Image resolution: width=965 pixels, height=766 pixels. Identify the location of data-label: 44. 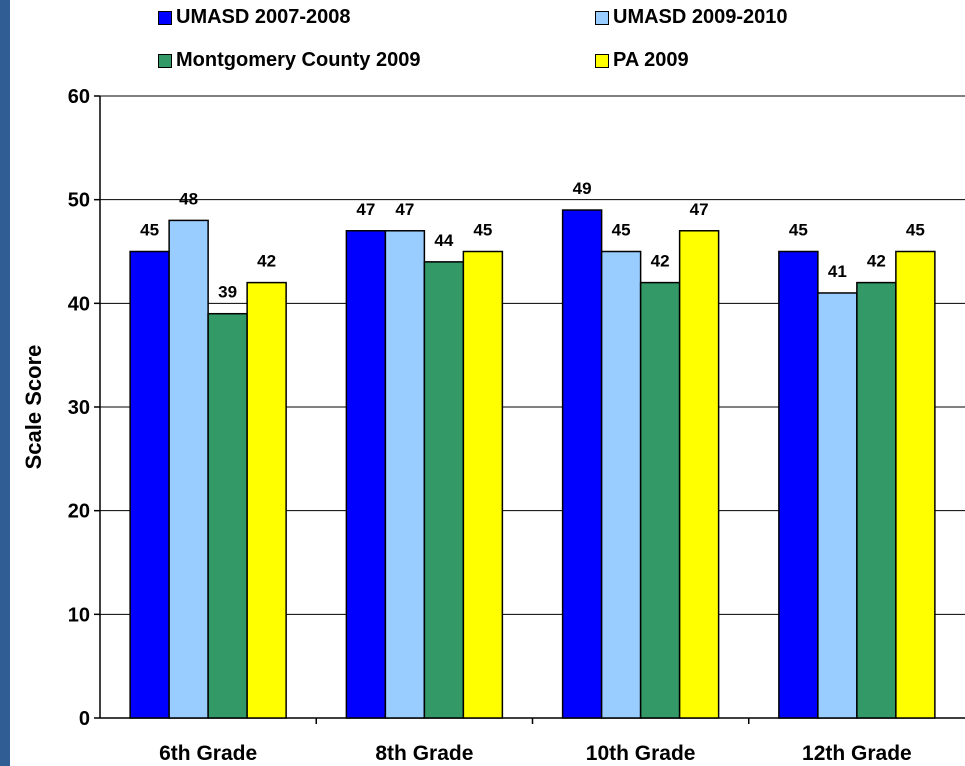
(443, 240).